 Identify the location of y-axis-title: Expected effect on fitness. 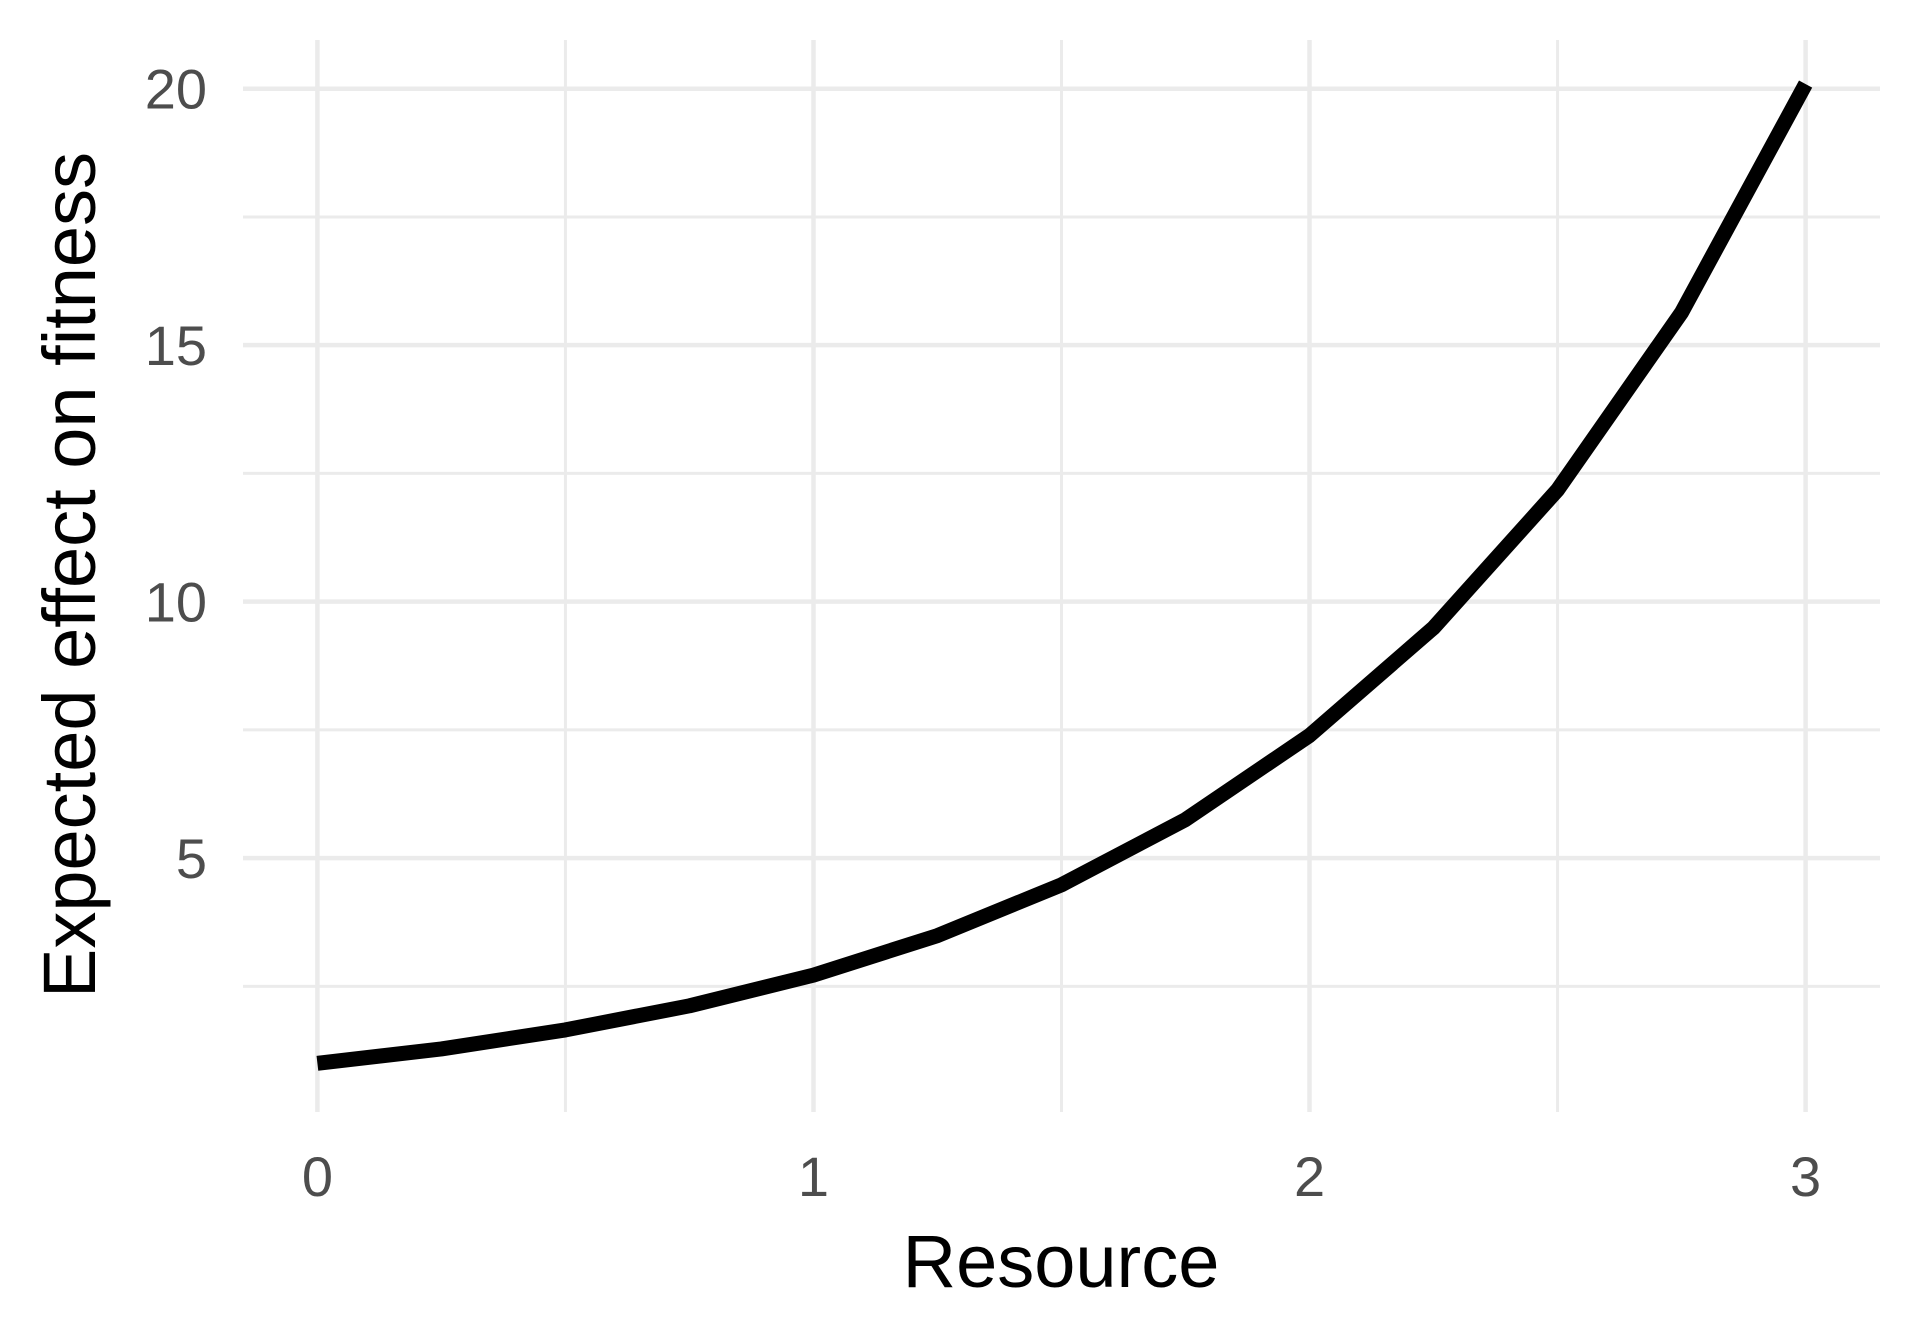
(69, 575).